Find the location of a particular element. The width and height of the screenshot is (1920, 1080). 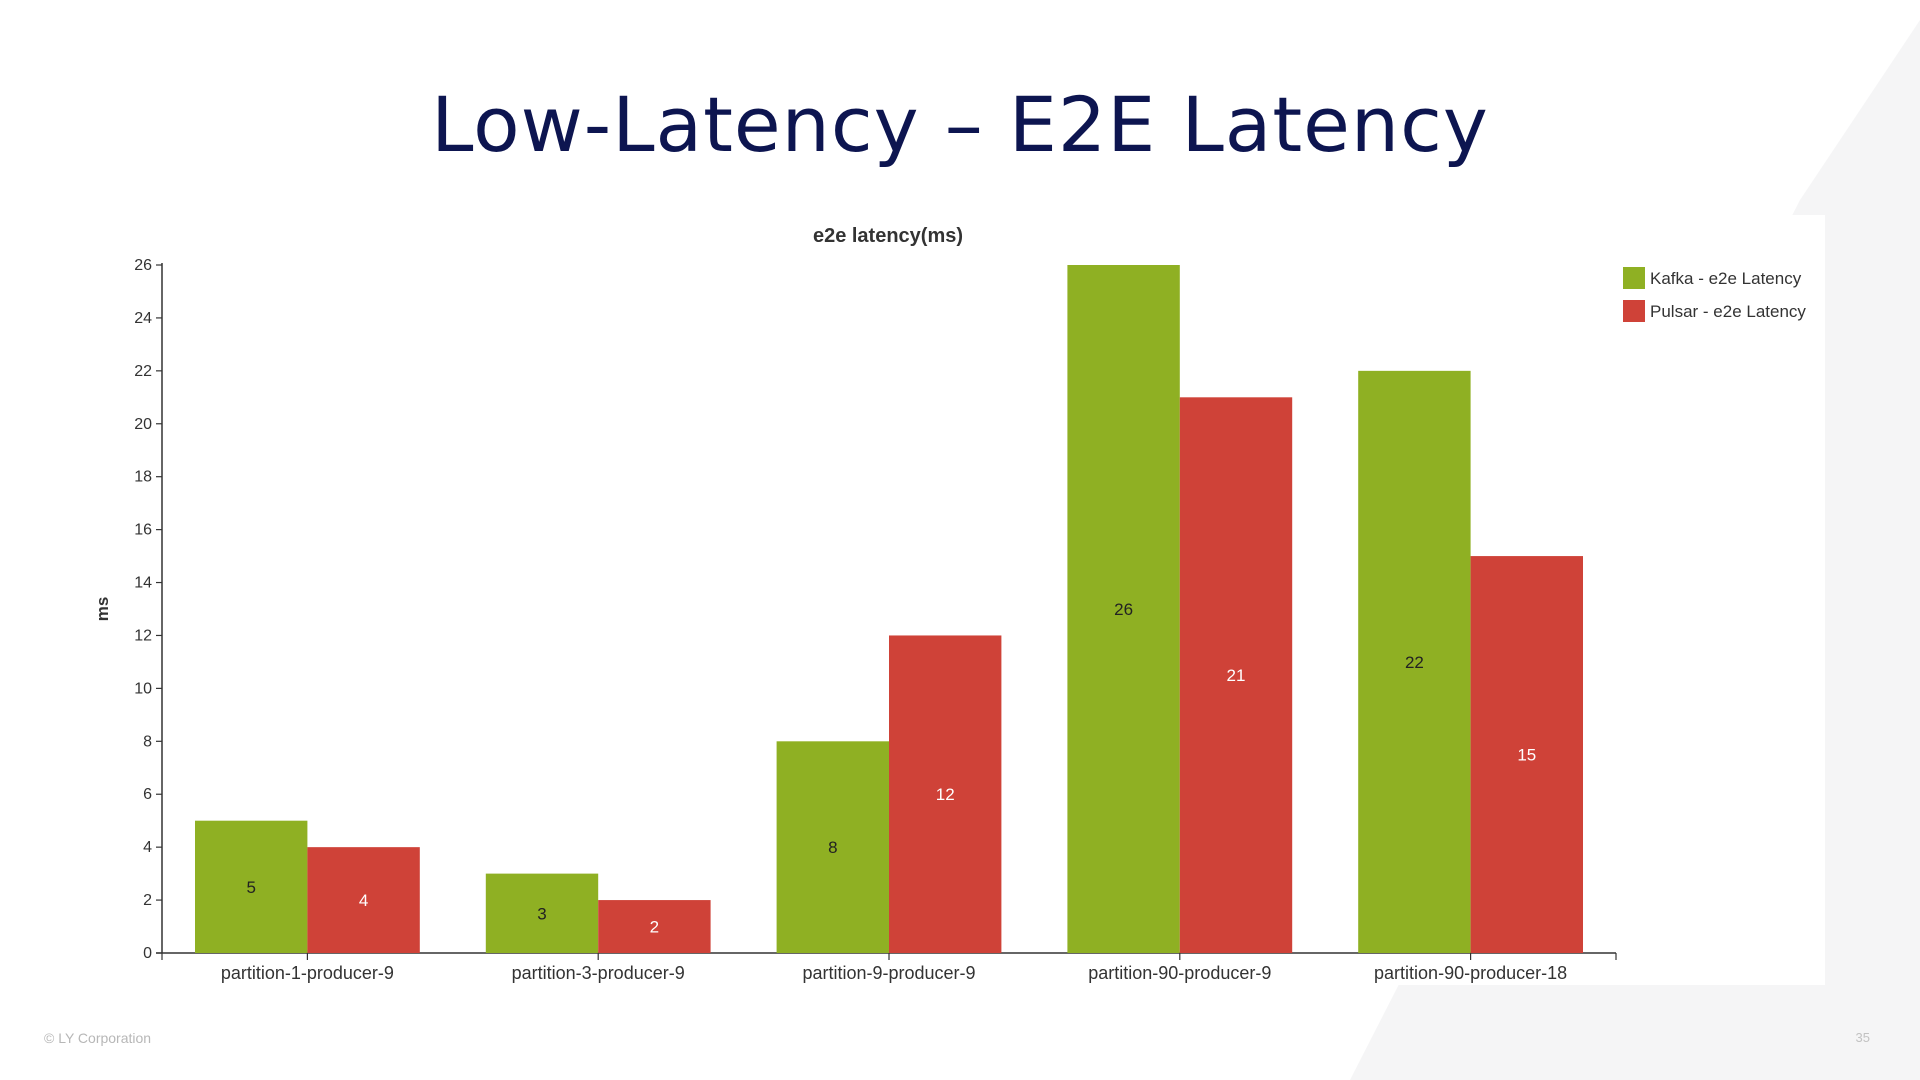

y-tick-label: 4 is located at coordinates (147, 847).